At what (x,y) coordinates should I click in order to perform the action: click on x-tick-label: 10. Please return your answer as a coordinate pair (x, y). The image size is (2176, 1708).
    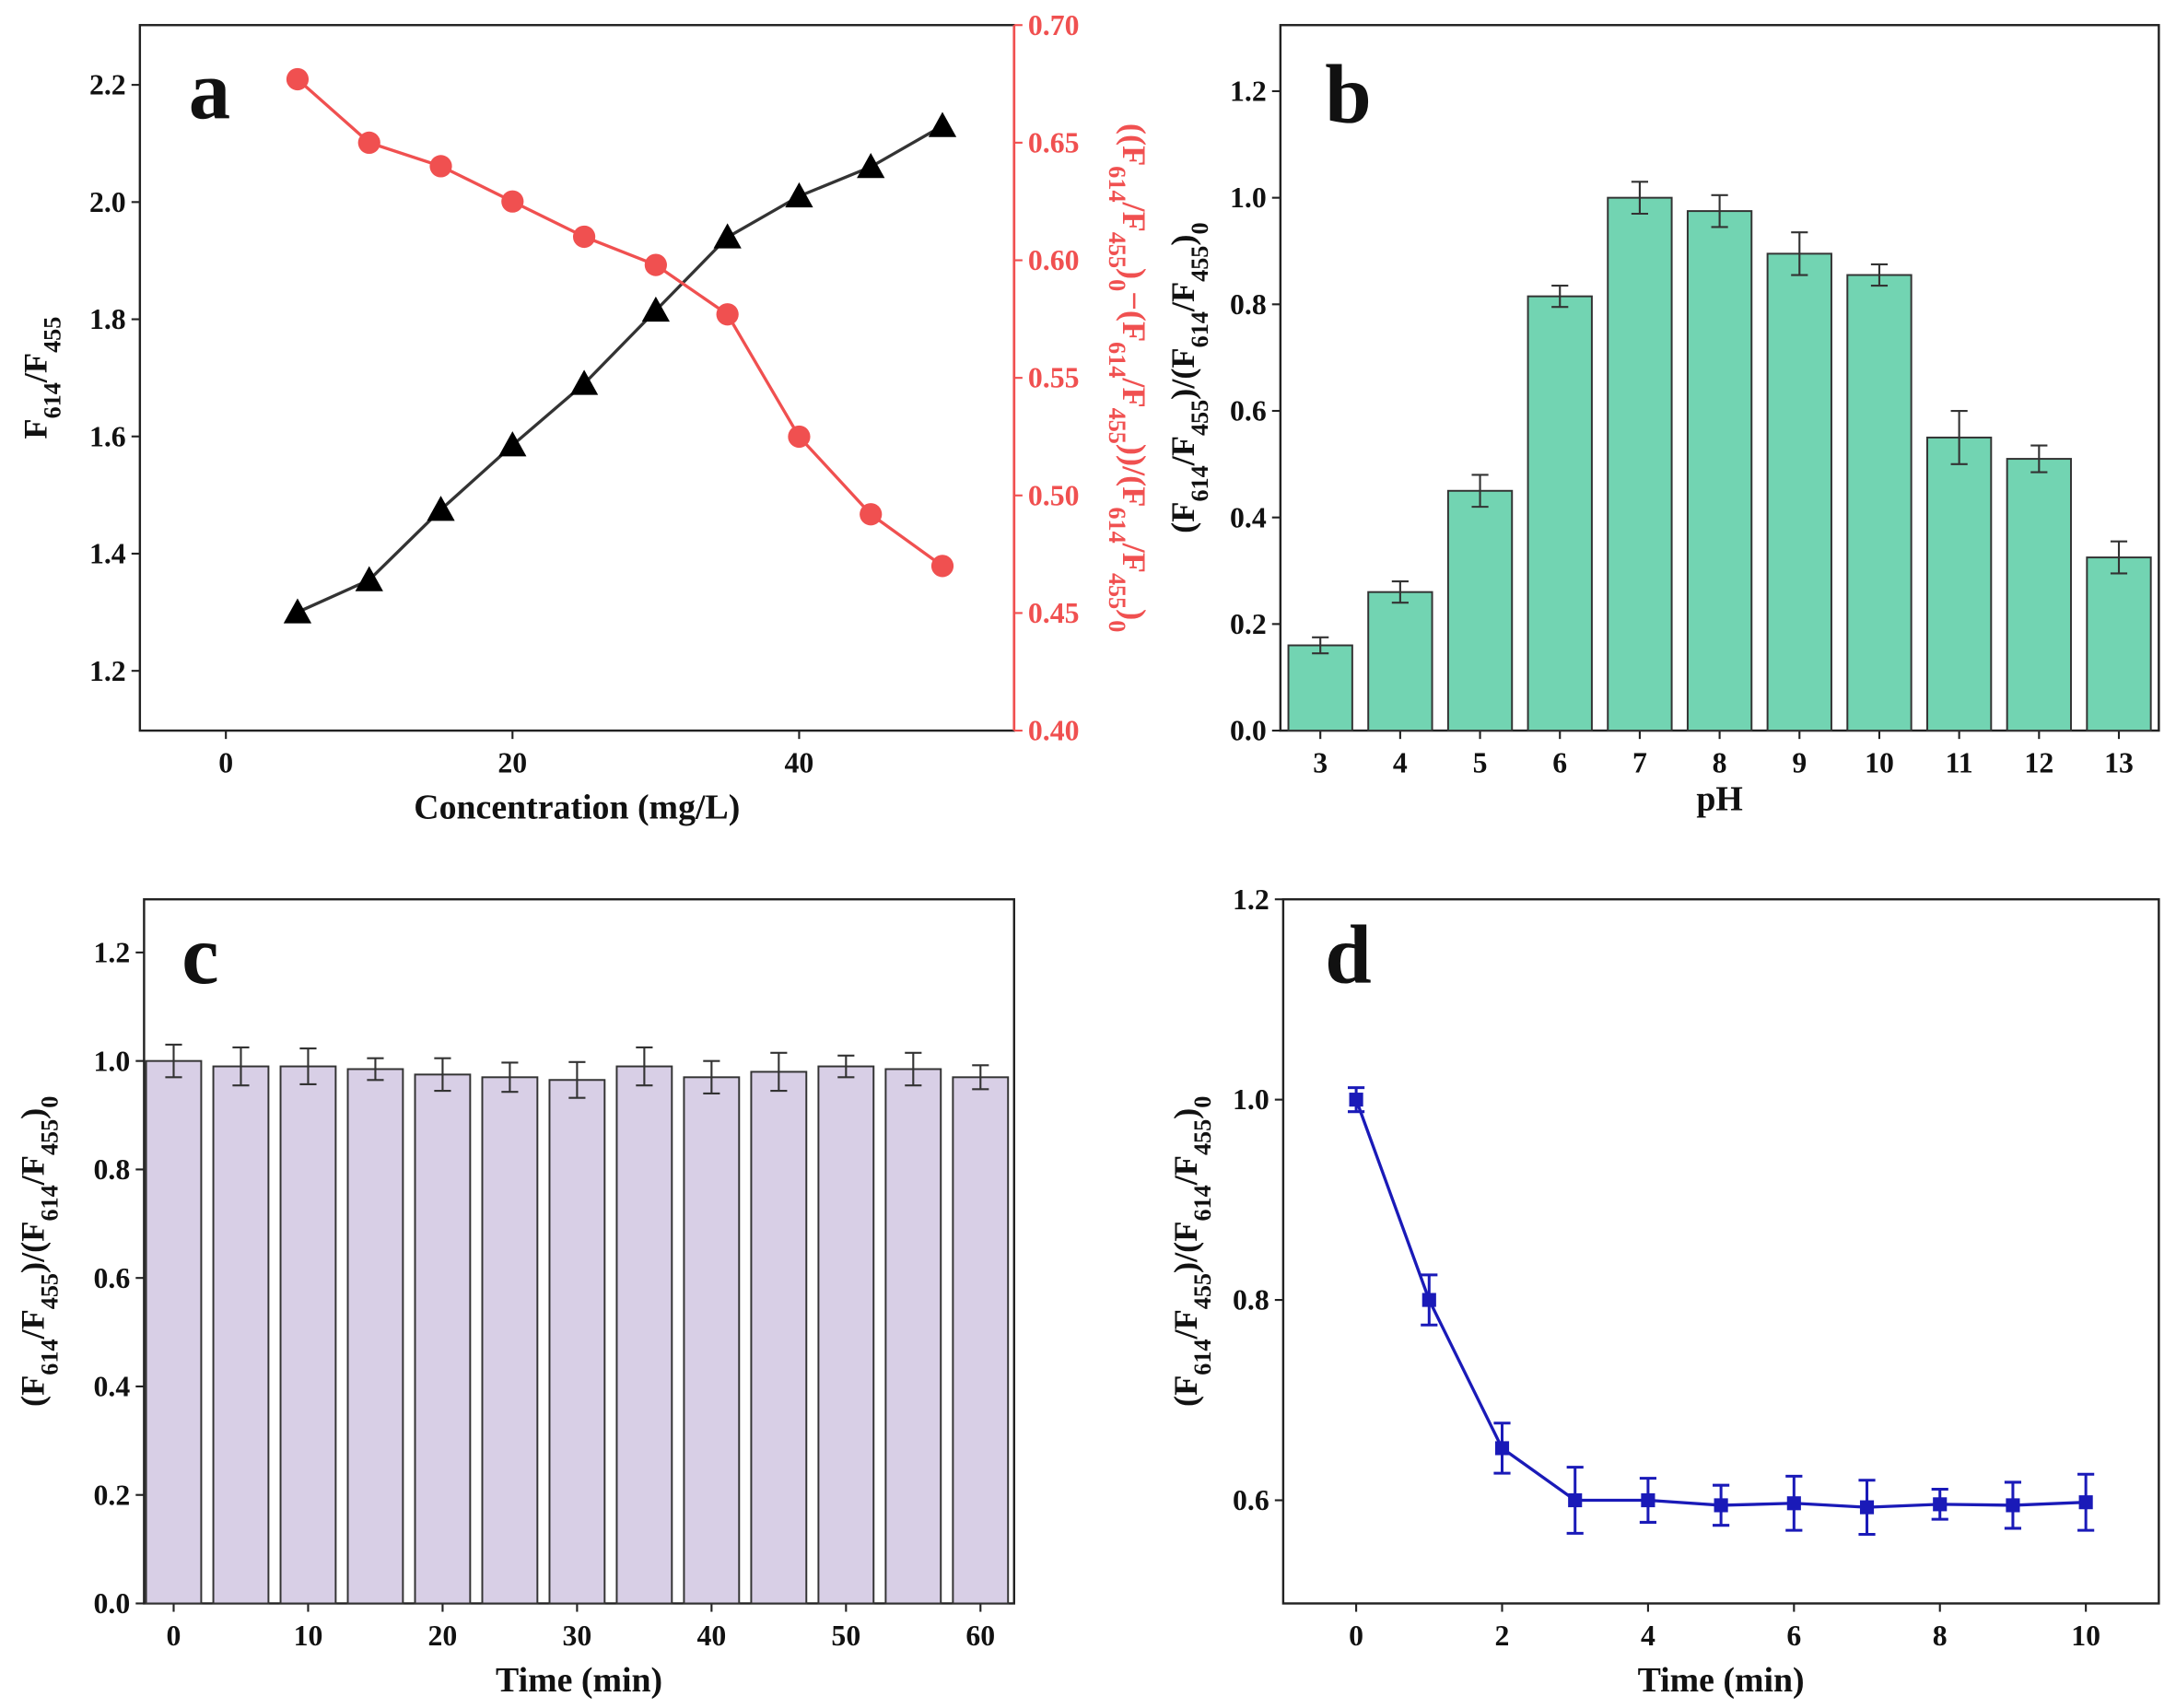
    Looking at the image, I should click on (308, 1636).